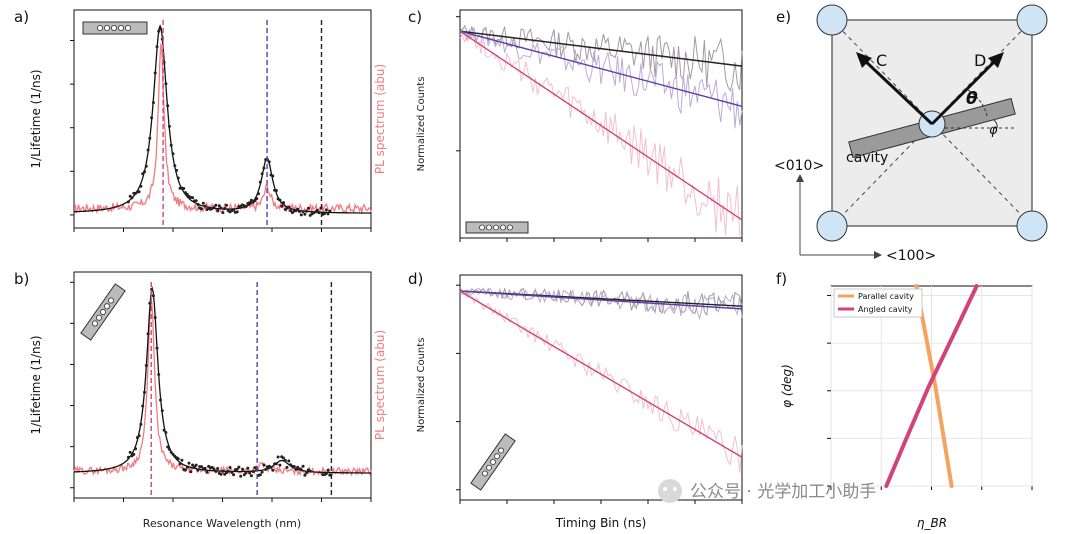 The height and width of the screenshot is (534, 1080). Describe the element at coordinates (783, 17) in the screenshot. I see `panel-label-e: e)` at that location.